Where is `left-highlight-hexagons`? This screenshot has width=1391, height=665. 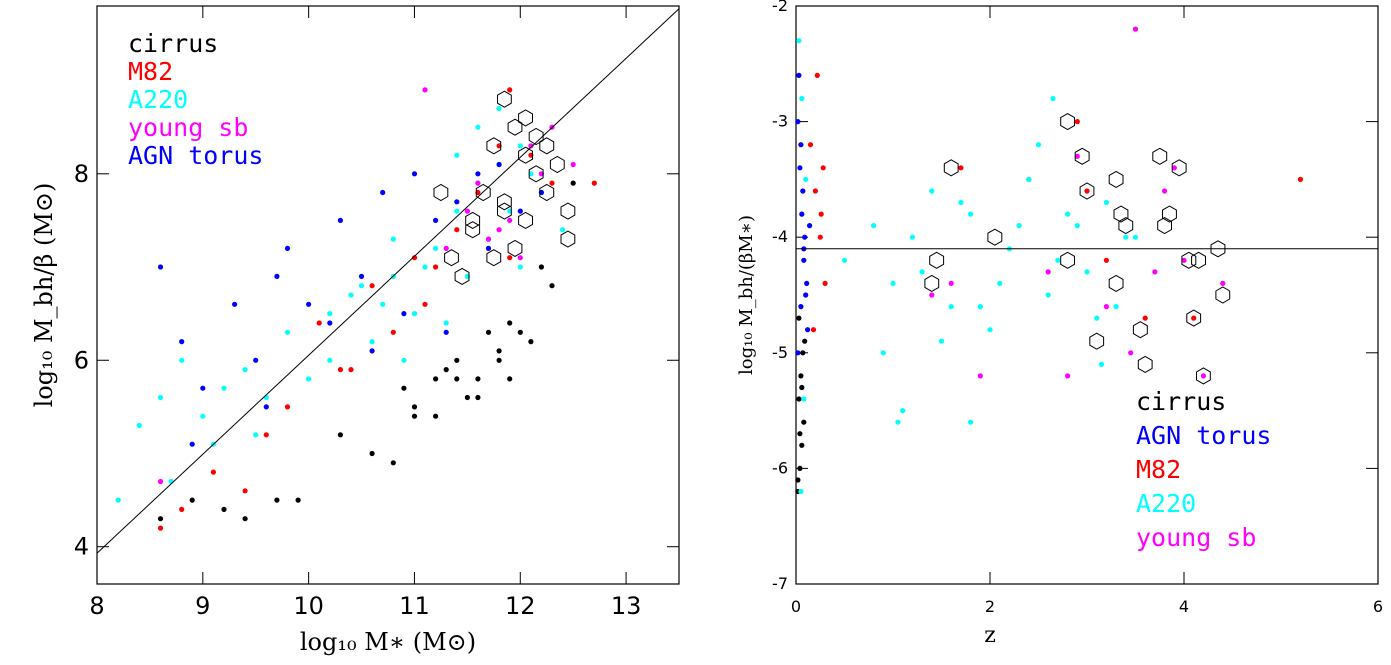
left-highlight-hexagons is located at coordinates (504, 187).